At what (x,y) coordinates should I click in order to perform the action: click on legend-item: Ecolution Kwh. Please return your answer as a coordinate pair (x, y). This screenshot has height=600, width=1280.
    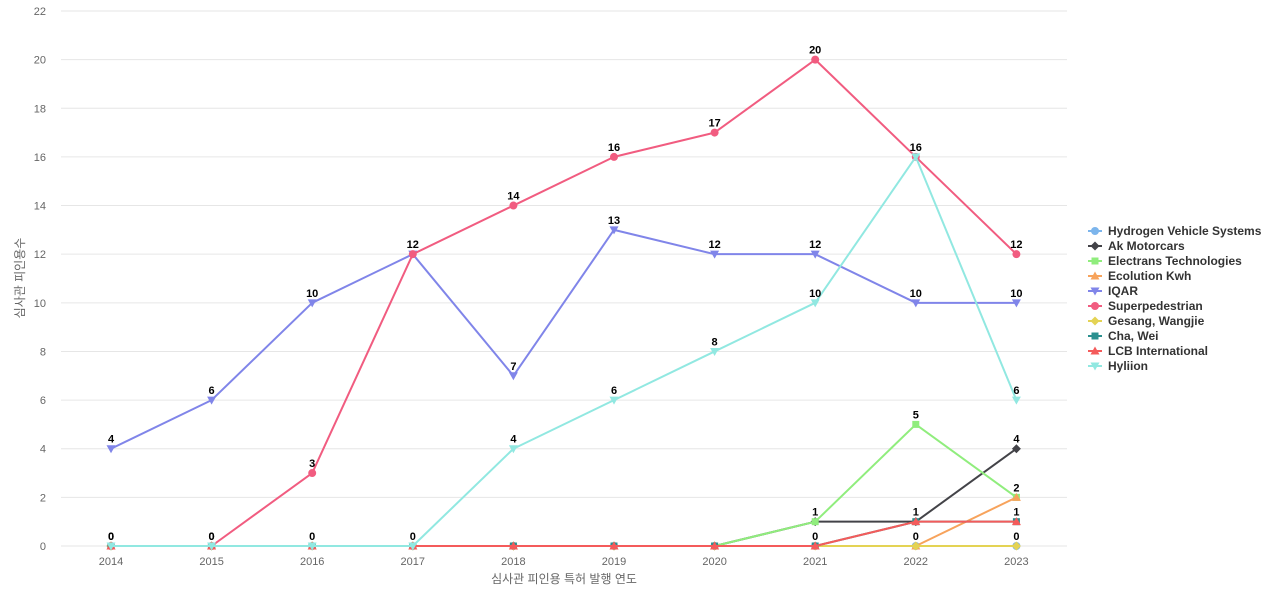
    Looking at the image, I should click on (1139, 276).